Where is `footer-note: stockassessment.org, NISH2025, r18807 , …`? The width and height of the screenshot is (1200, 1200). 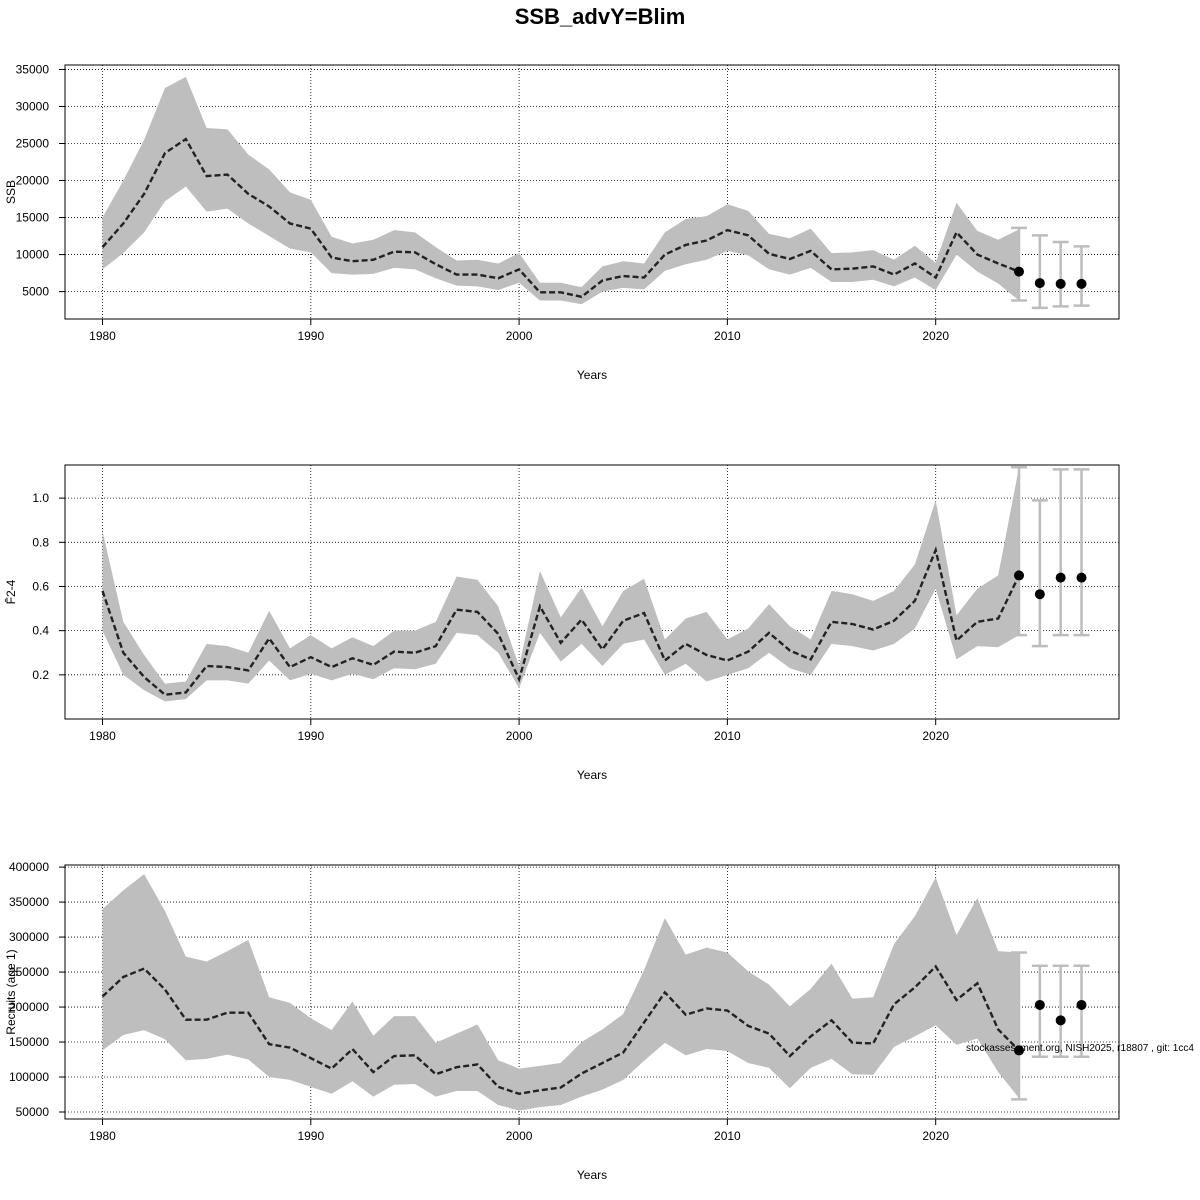 footer-note: stockassessment.org, NISH2025, r18807 , … is located at coordinates (1080, 1048).